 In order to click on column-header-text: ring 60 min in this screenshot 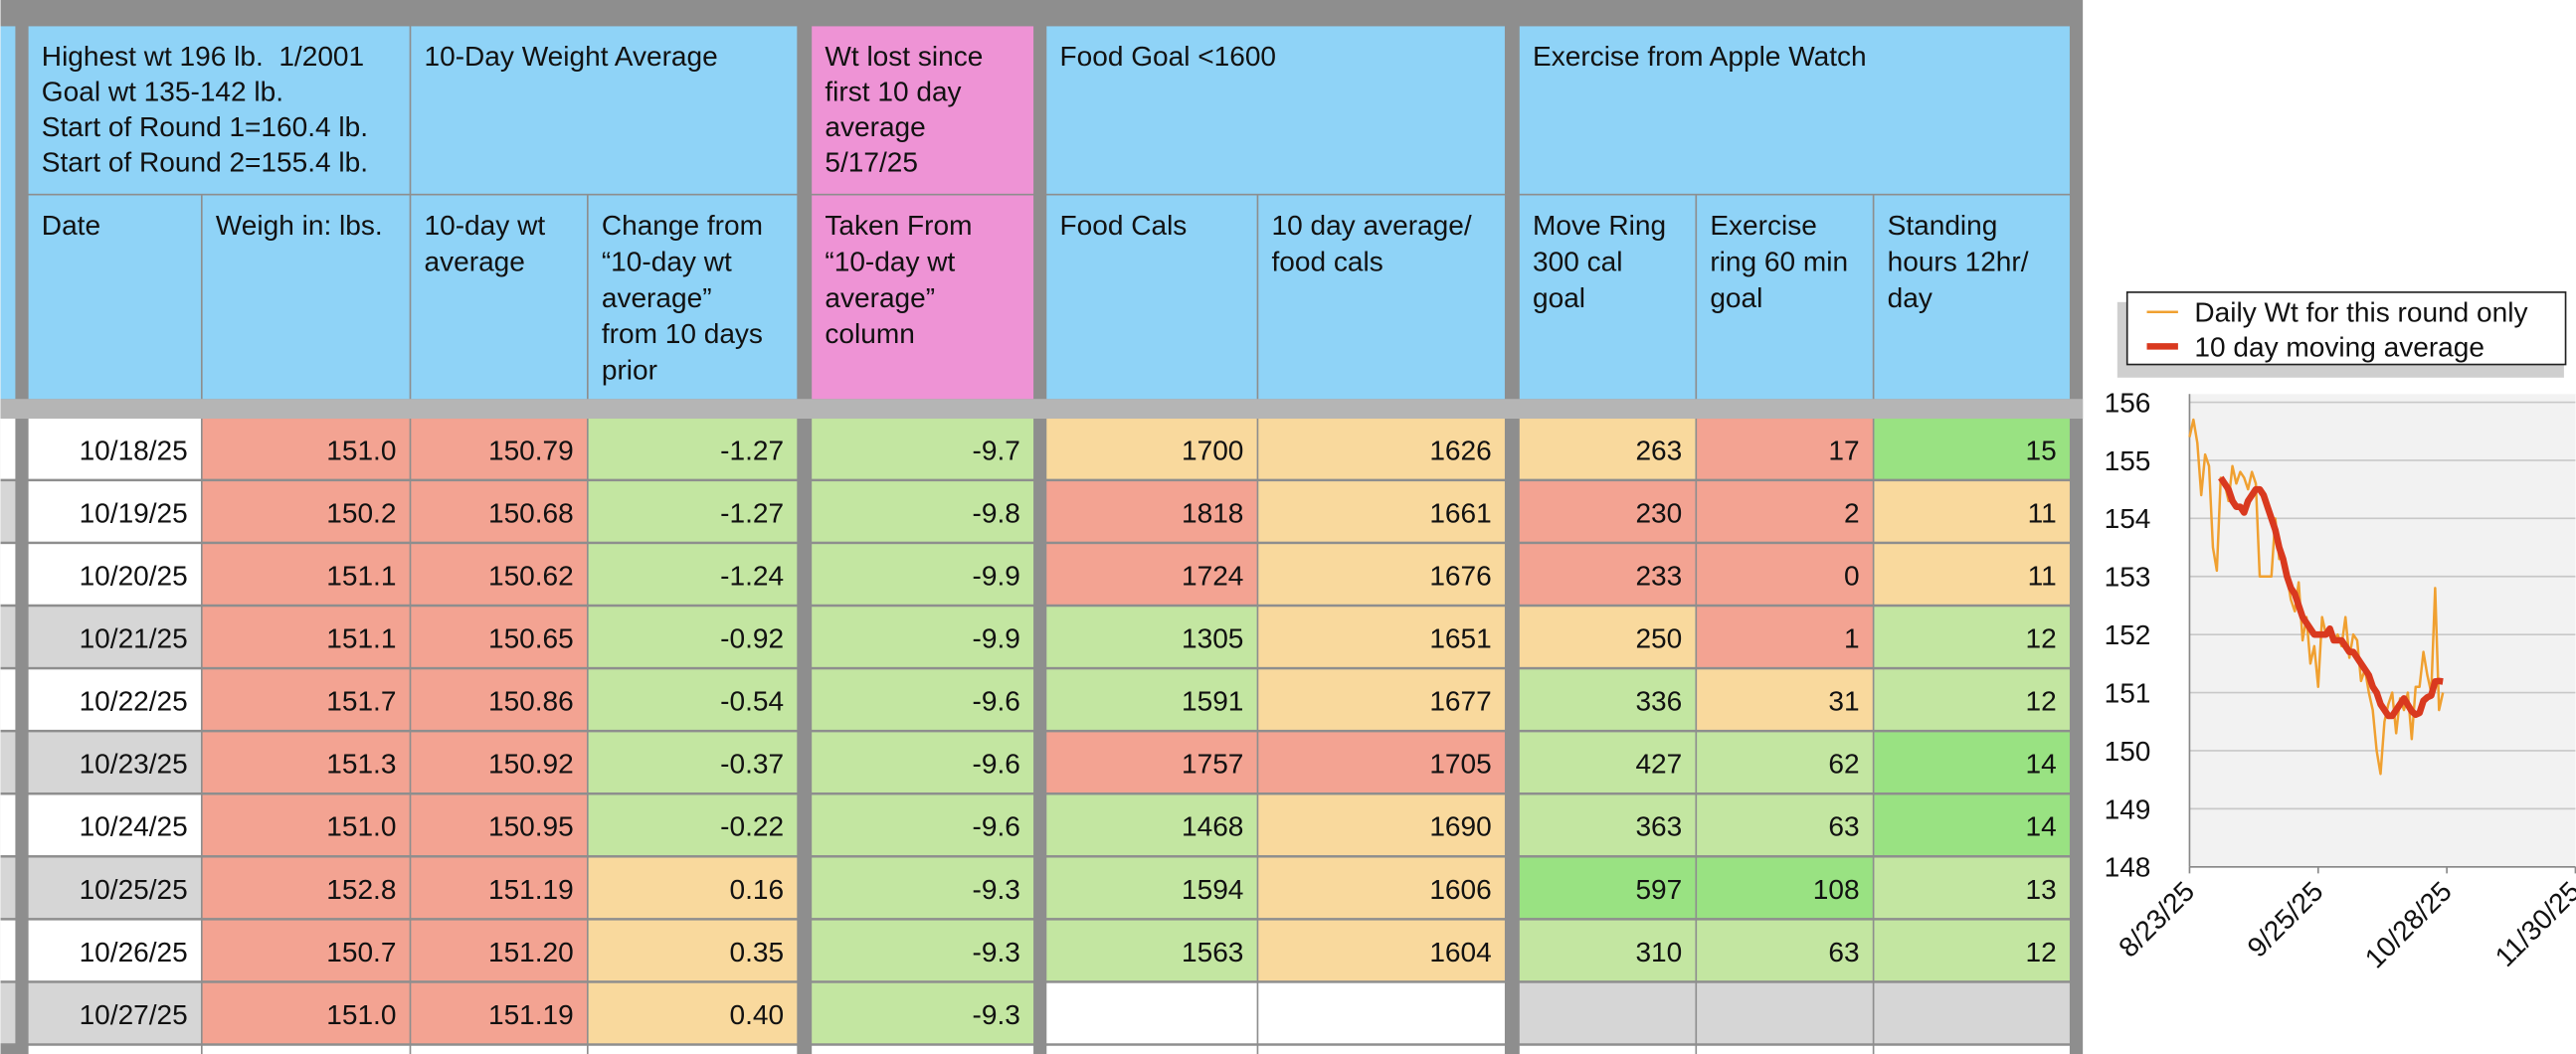, I will do `click(1779, 261)`.